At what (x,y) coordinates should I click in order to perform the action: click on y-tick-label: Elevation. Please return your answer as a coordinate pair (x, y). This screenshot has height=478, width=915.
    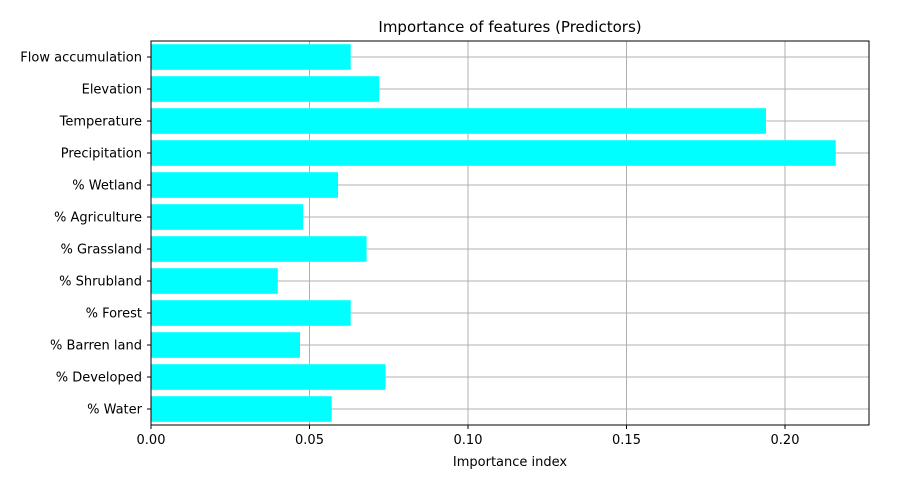
    Looking at the image, I should click on (112, 90).